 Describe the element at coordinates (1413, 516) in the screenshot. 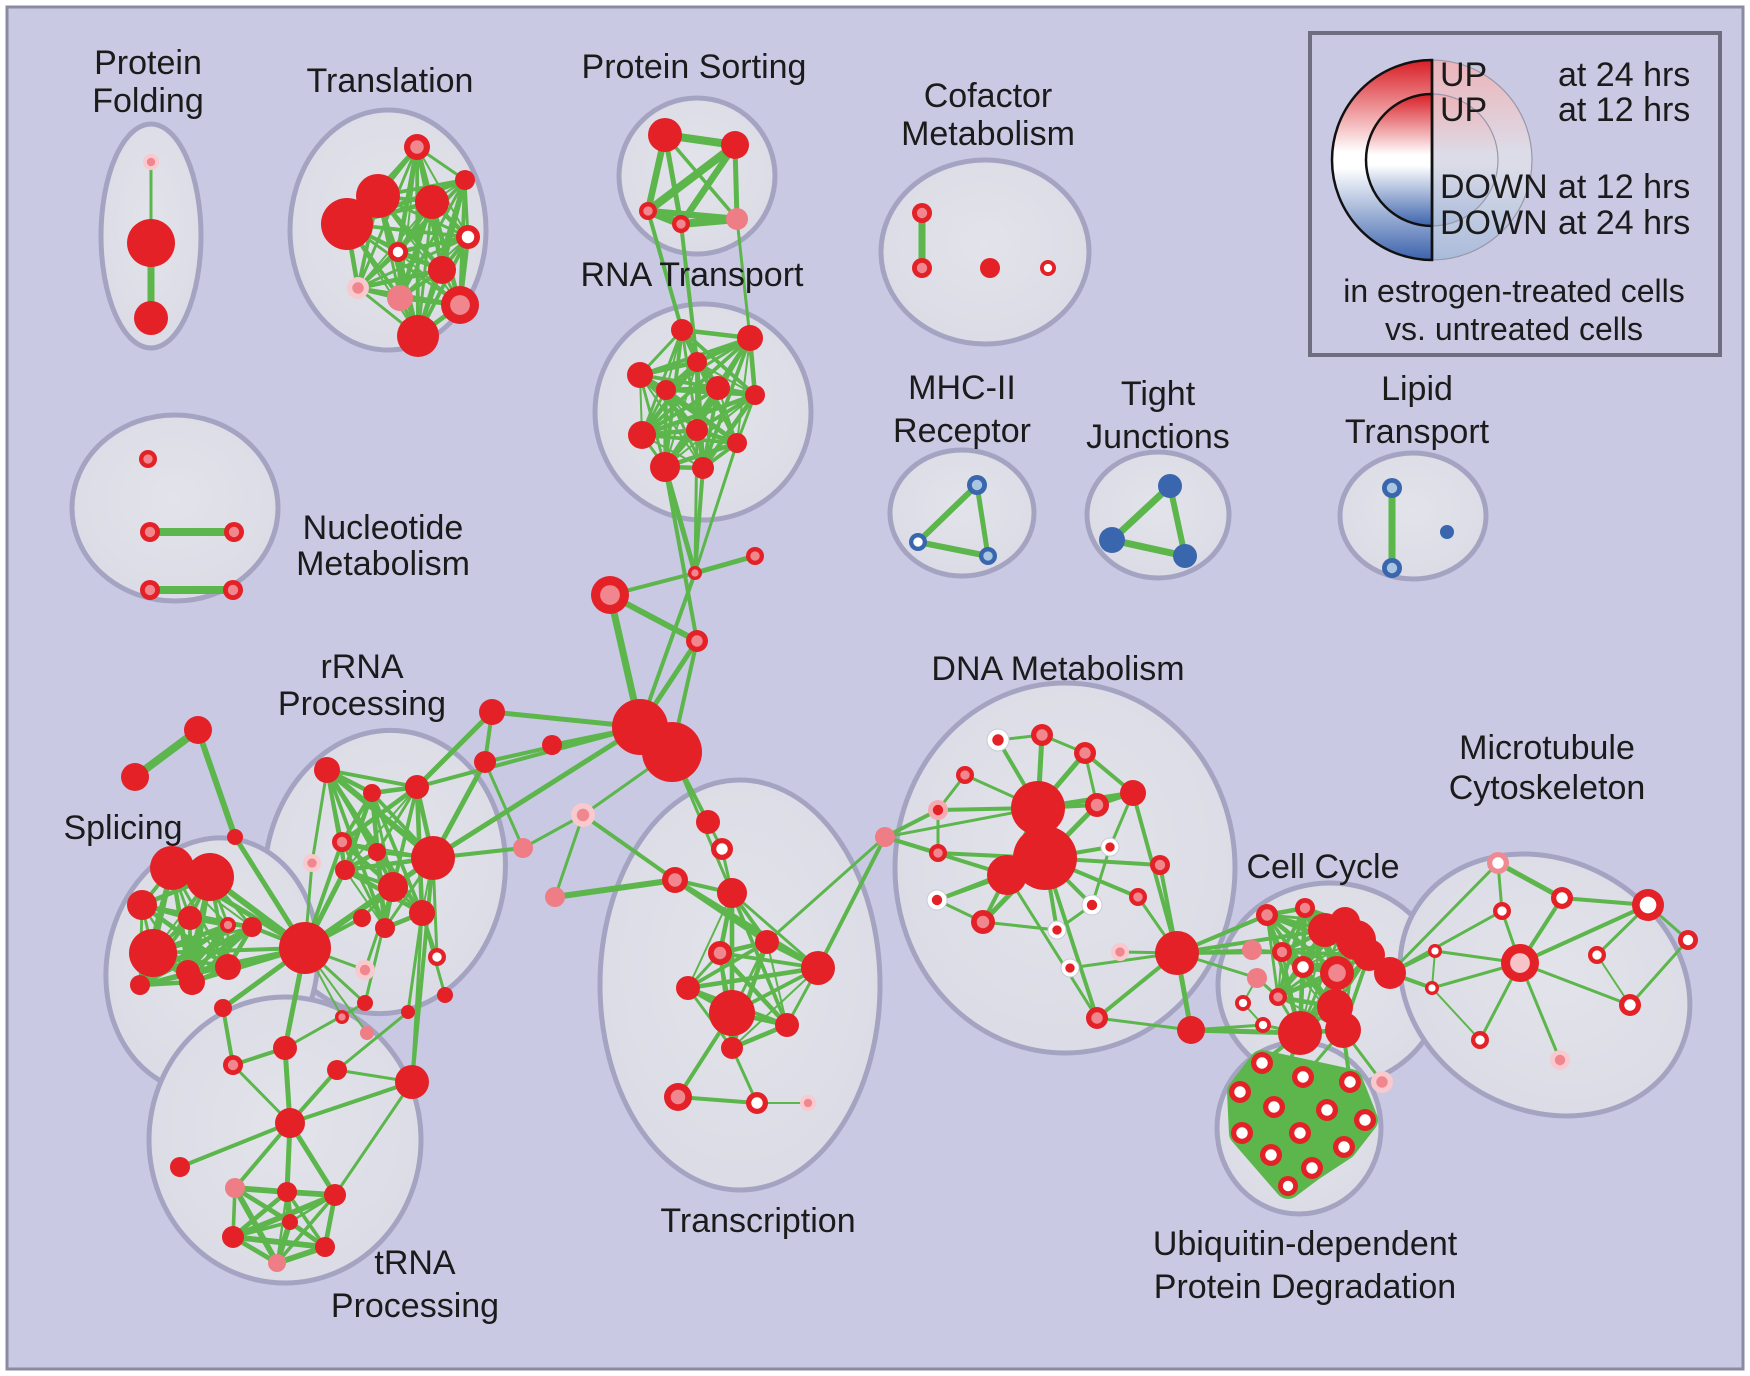

I see `cluster-ellipse-lipid-transport` at that location.